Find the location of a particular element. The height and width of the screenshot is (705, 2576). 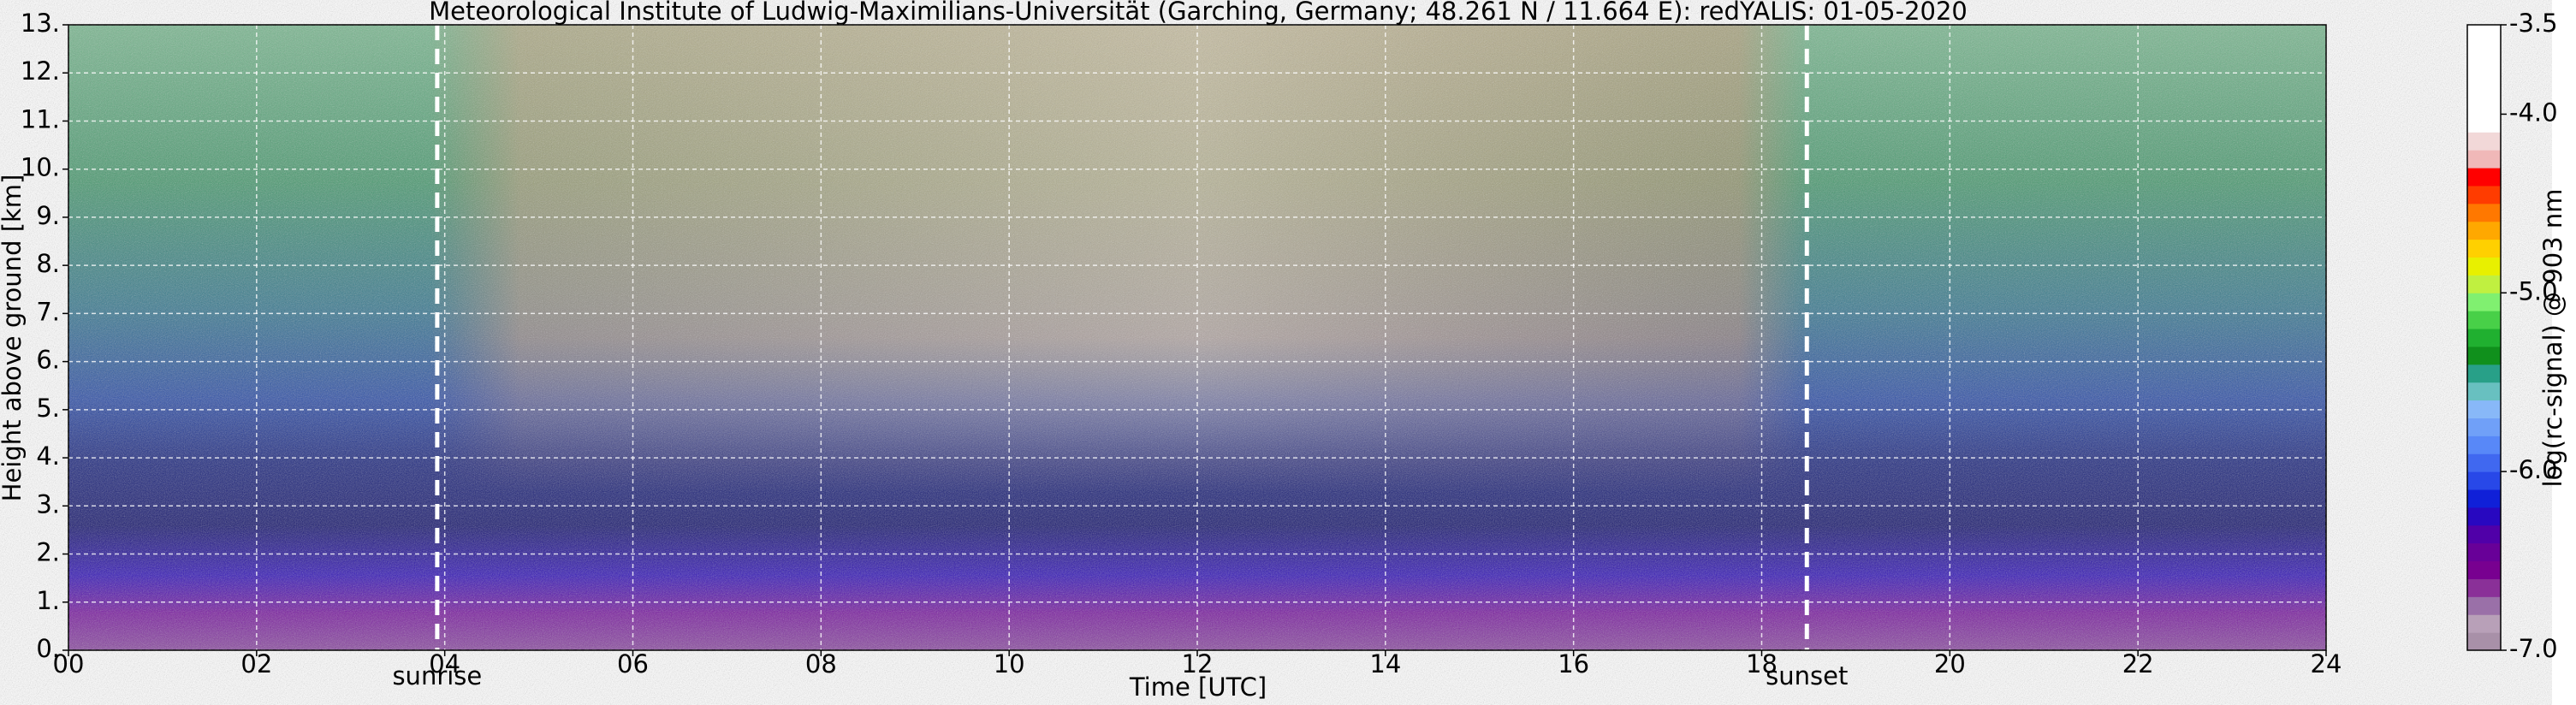

x-tick-label: 10 is located at coordinates (1009, 663).